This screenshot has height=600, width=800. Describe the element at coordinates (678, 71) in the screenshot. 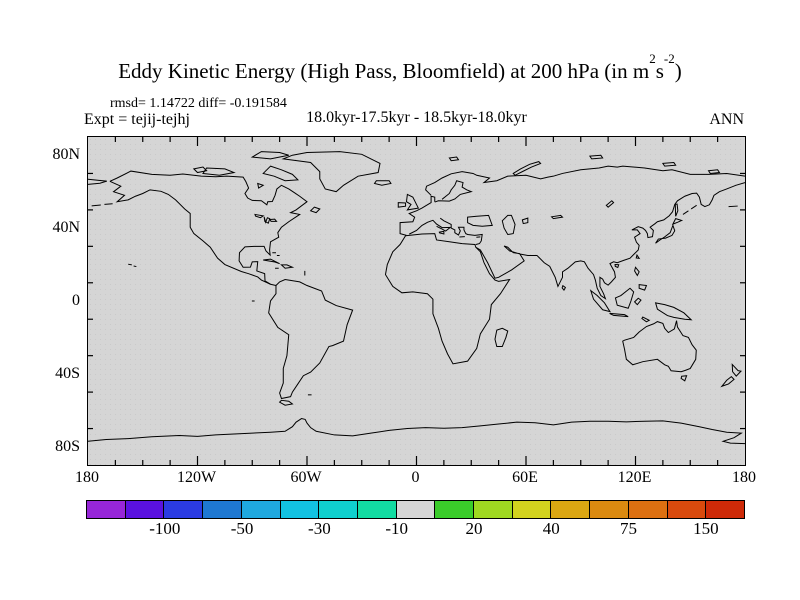

I see `title-close-paren: )` at that location.